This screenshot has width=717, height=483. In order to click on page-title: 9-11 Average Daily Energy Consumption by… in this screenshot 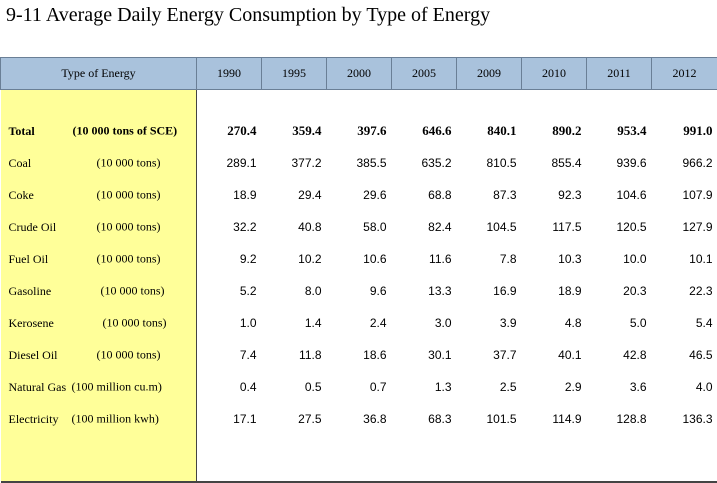, I will do `click(248, 15)`.